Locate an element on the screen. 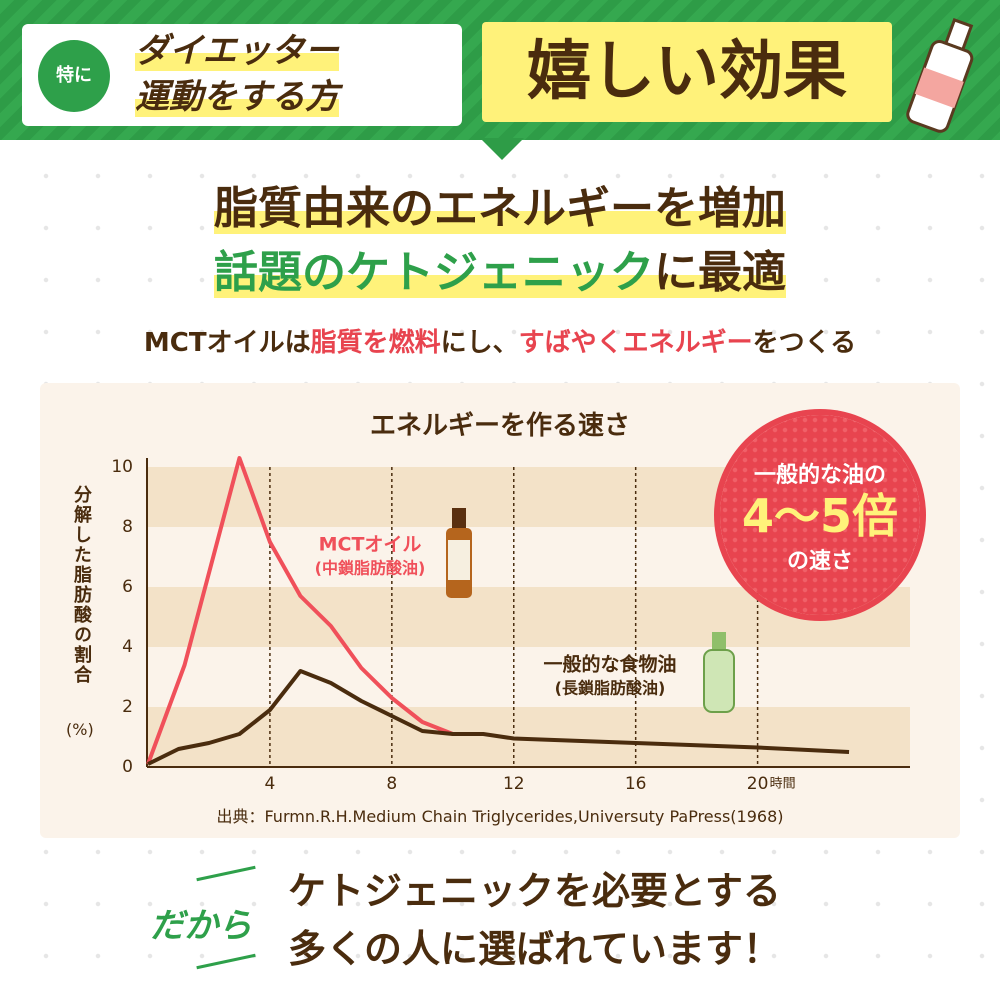 This screenshot has width=1000, height=1000. header-pointer is located at coordinates (502, 149).